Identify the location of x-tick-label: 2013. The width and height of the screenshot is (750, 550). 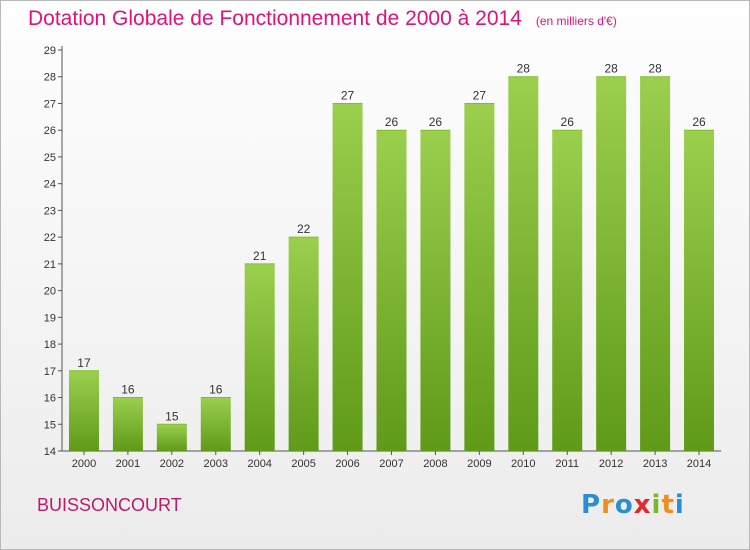
(655, 464).